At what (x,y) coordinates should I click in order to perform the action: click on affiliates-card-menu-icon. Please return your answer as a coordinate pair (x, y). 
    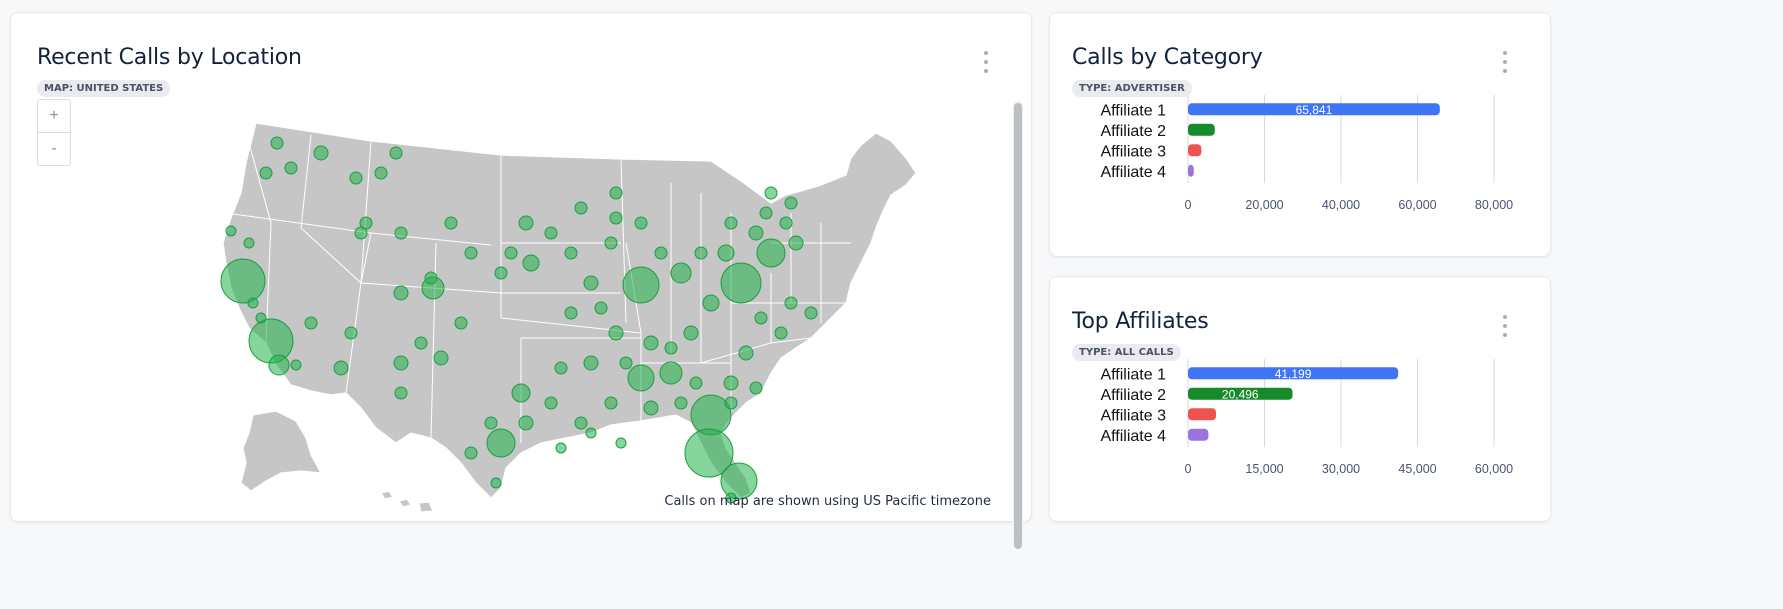
    Looking at the image, I should click on (1505, 326).